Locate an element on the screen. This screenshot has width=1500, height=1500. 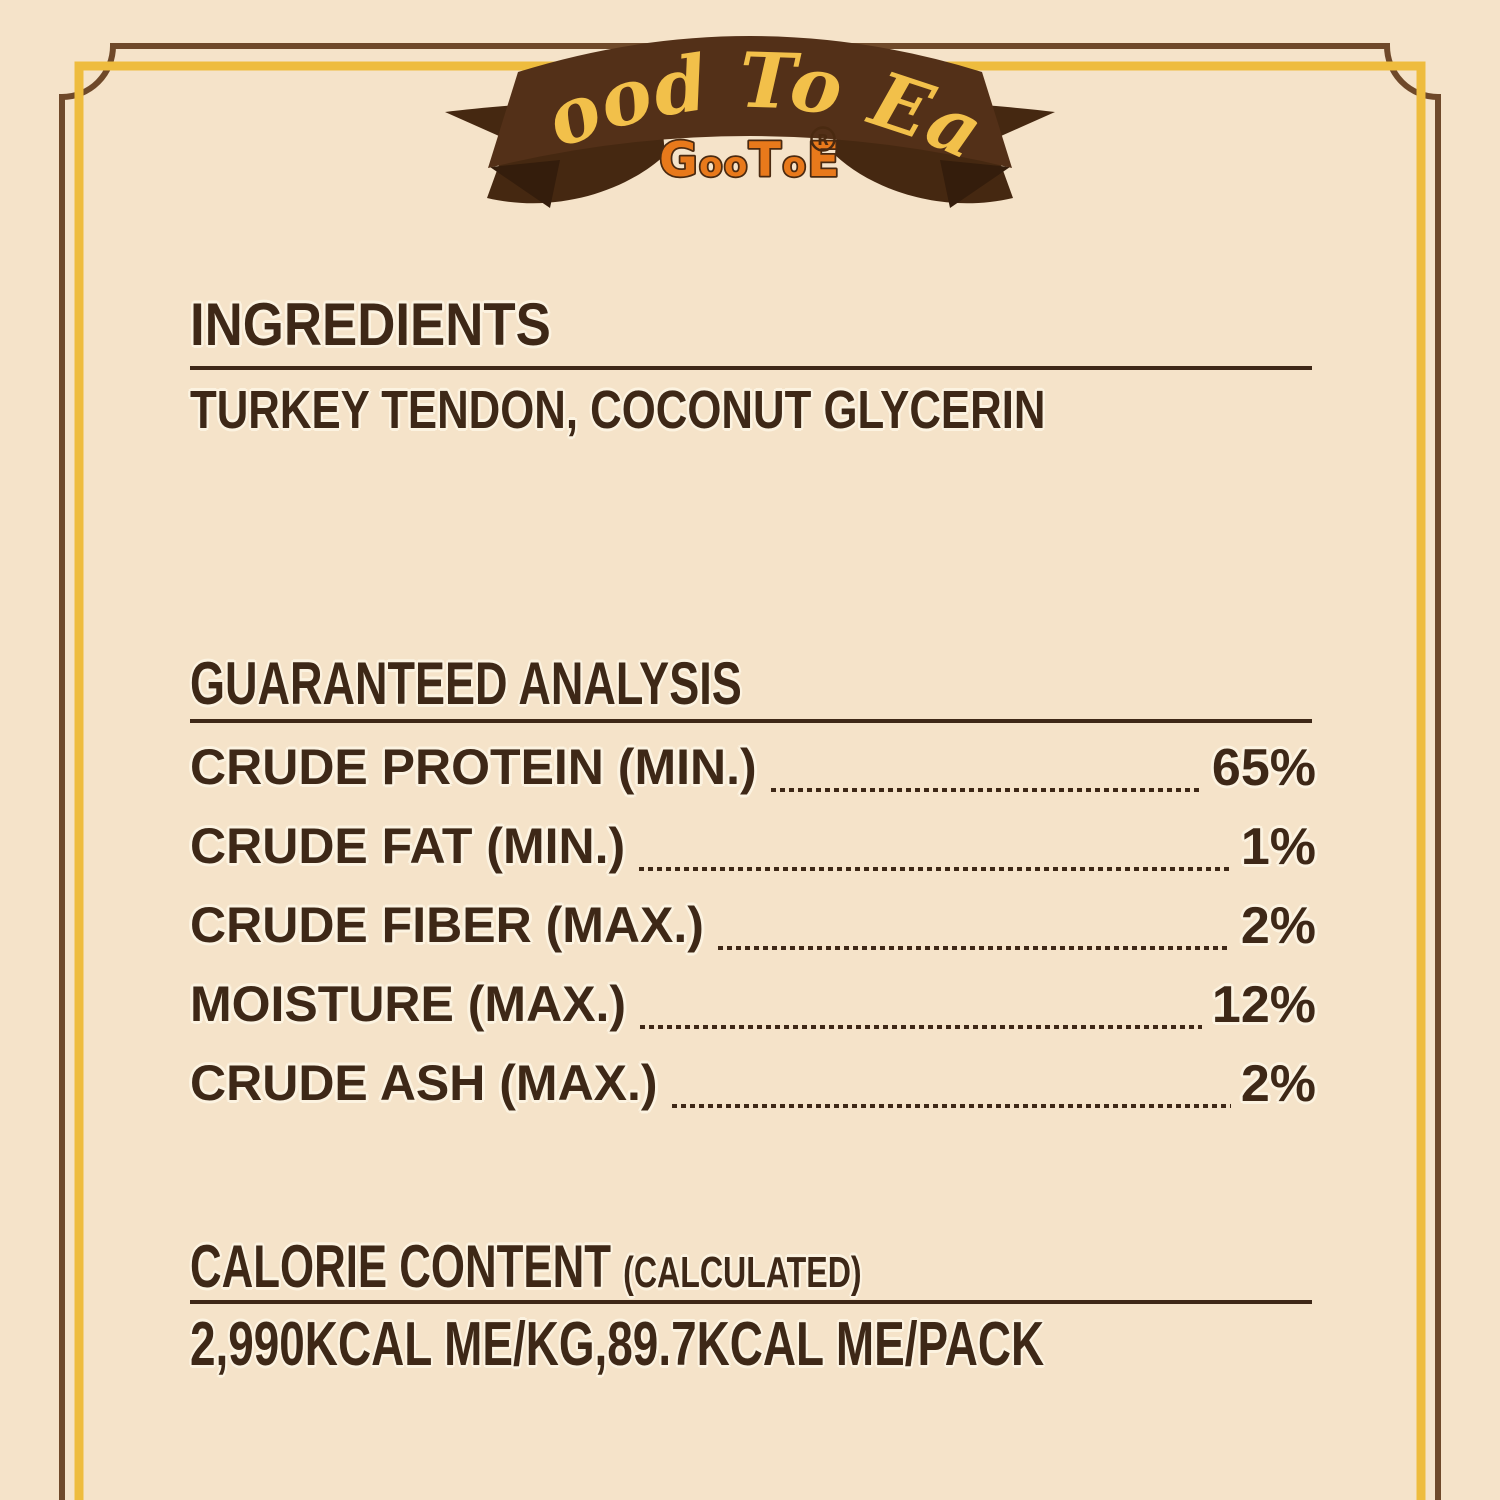
analysis-value: 12% is located at coordinates (1263, 1005).